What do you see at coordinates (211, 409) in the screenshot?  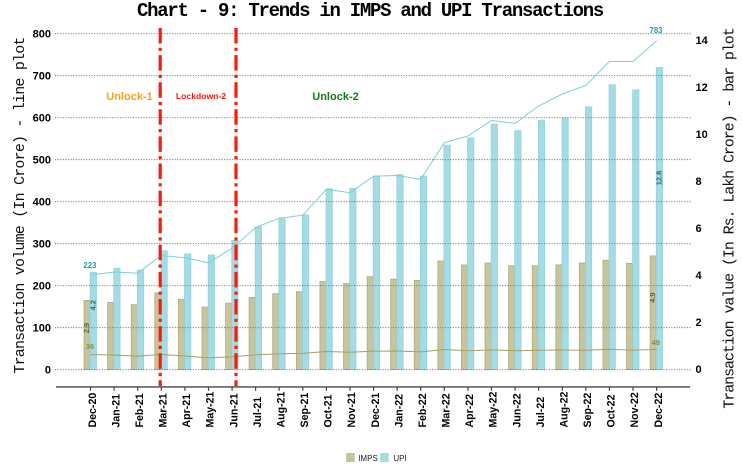 I see `svg-text: May-21` at bounding box center [211, 409].